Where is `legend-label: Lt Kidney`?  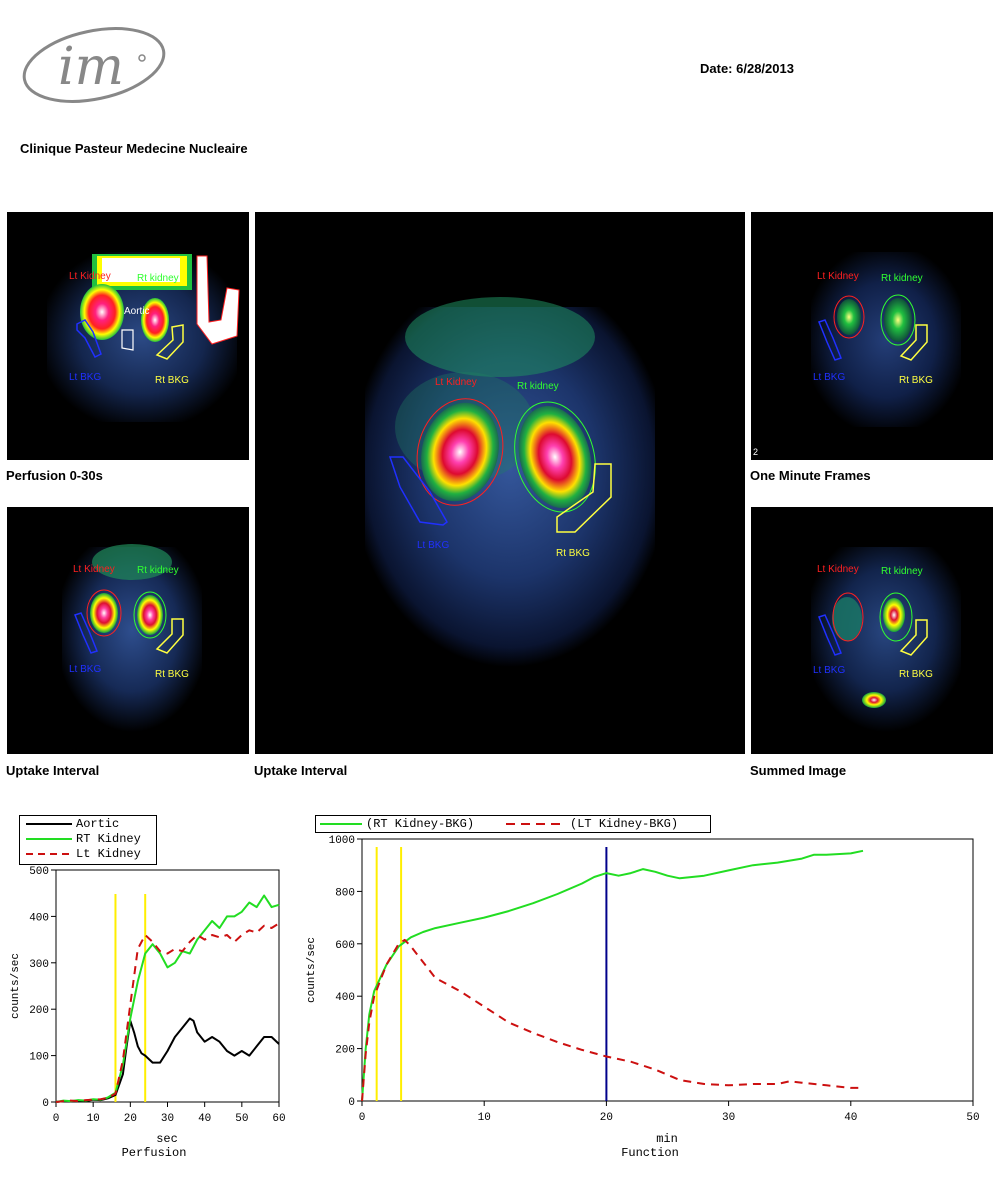 legend-label: Lt Kidney is located at coordinates (108, 853).